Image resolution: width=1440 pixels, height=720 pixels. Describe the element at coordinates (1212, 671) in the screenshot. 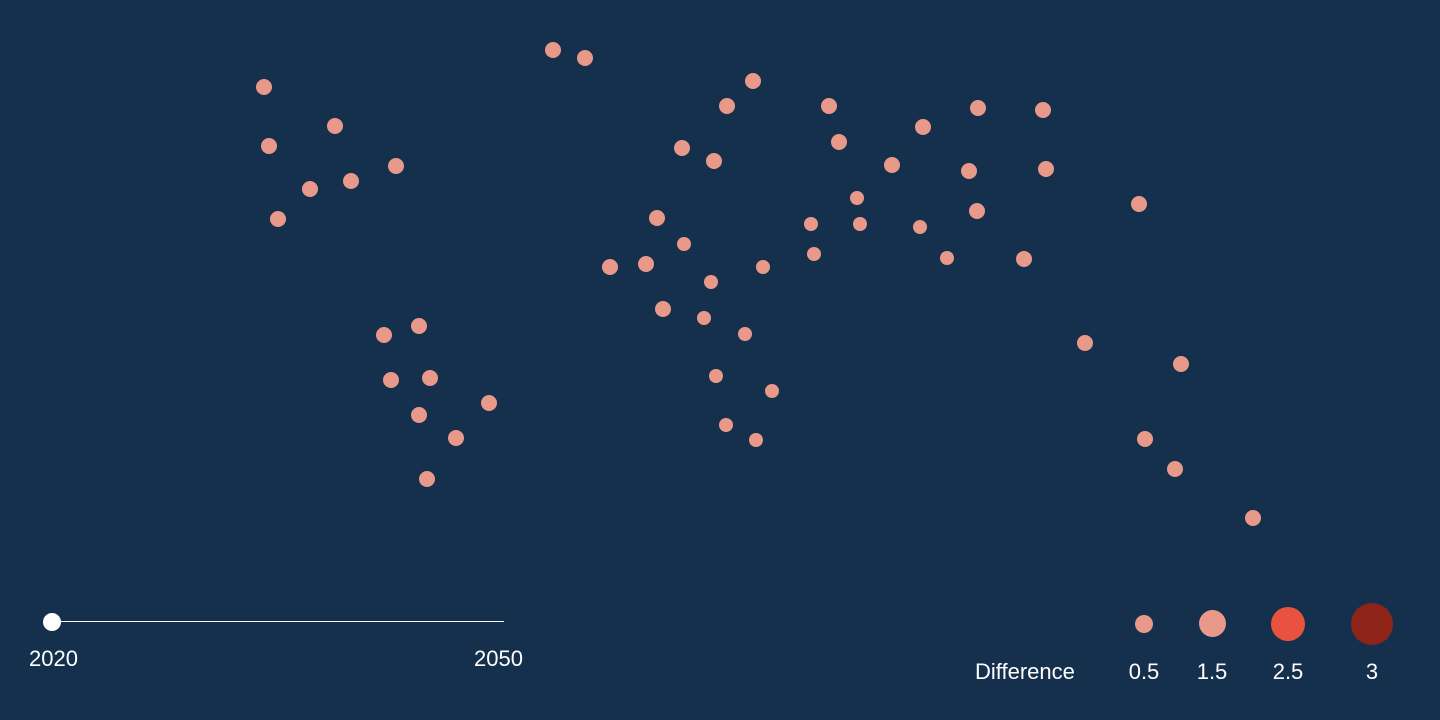

I see `legend-value-1: 1.5` at that location.